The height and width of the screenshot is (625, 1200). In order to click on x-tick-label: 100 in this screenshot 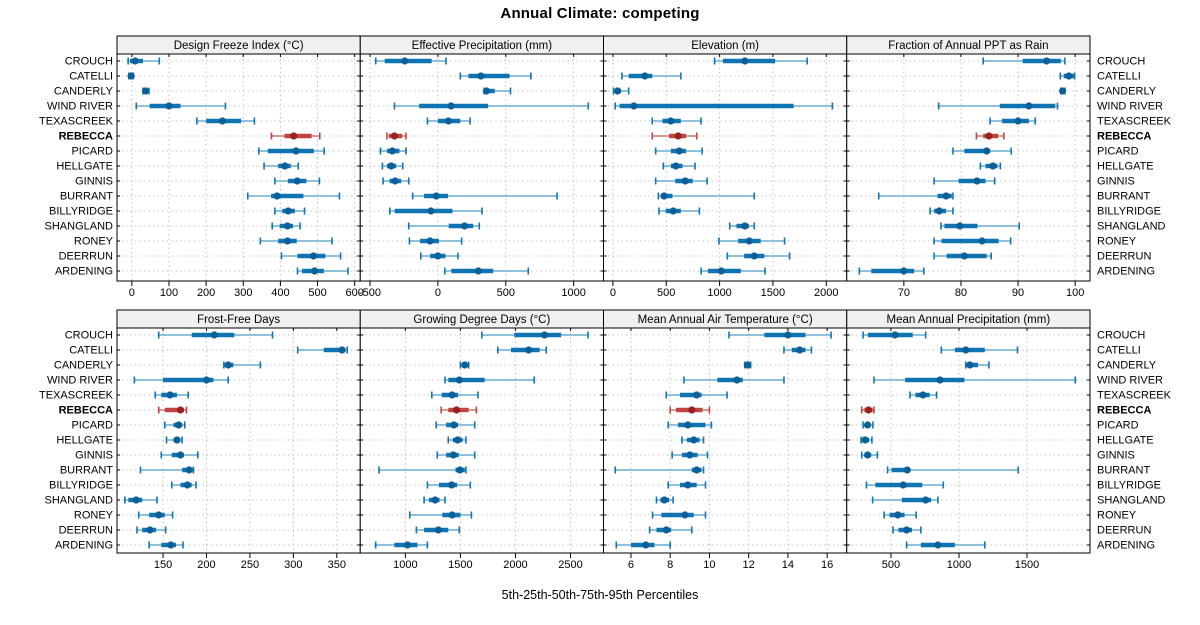, I will do `click(169, 293)`.